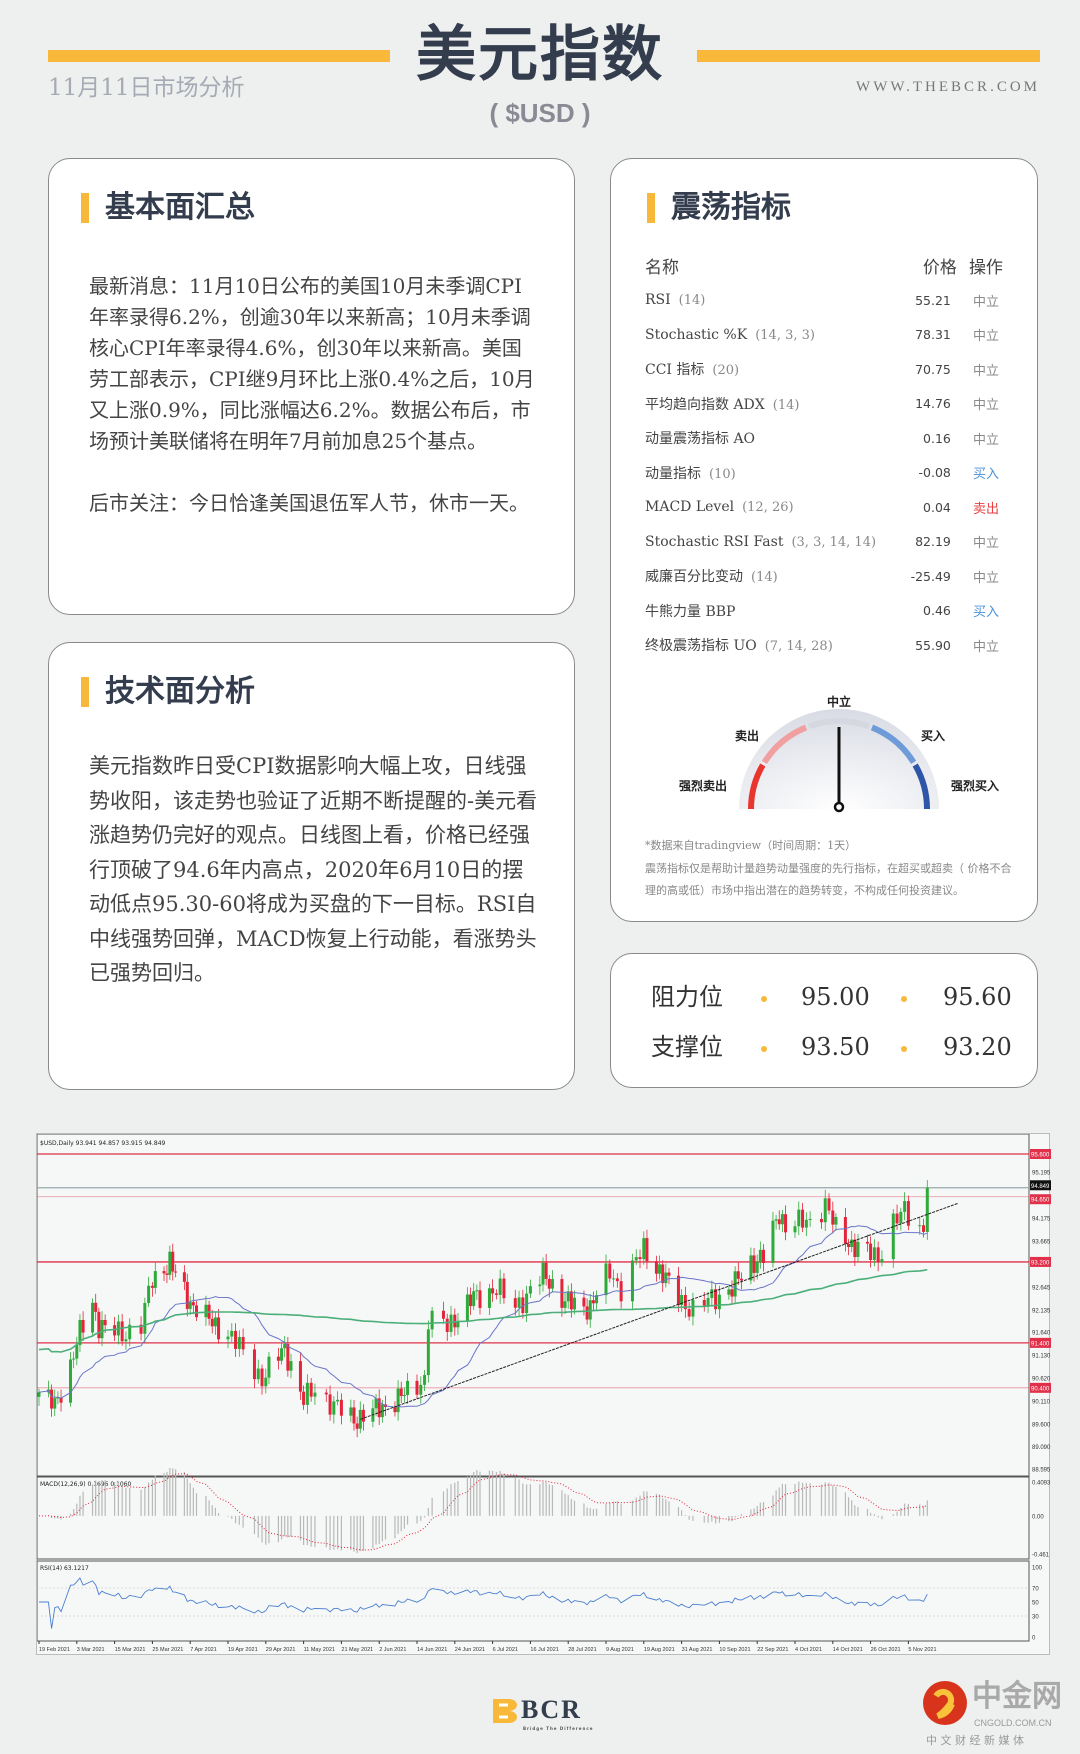 This screenshot has width=1080, height=1754. I want to click on oscillator-value: 0.04, so click(937, 507).